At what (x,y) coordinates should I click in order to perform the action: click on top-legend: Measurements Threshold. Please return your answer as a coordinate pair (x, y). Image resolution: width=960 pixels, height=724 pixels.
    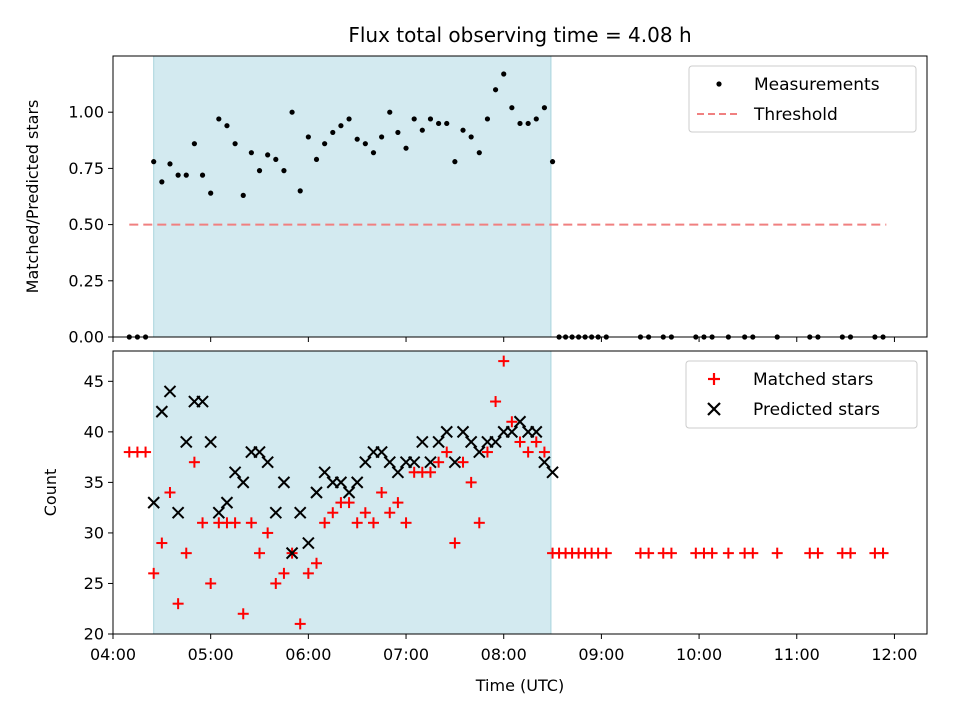
    Looking at the image, I should click on (802, 99).